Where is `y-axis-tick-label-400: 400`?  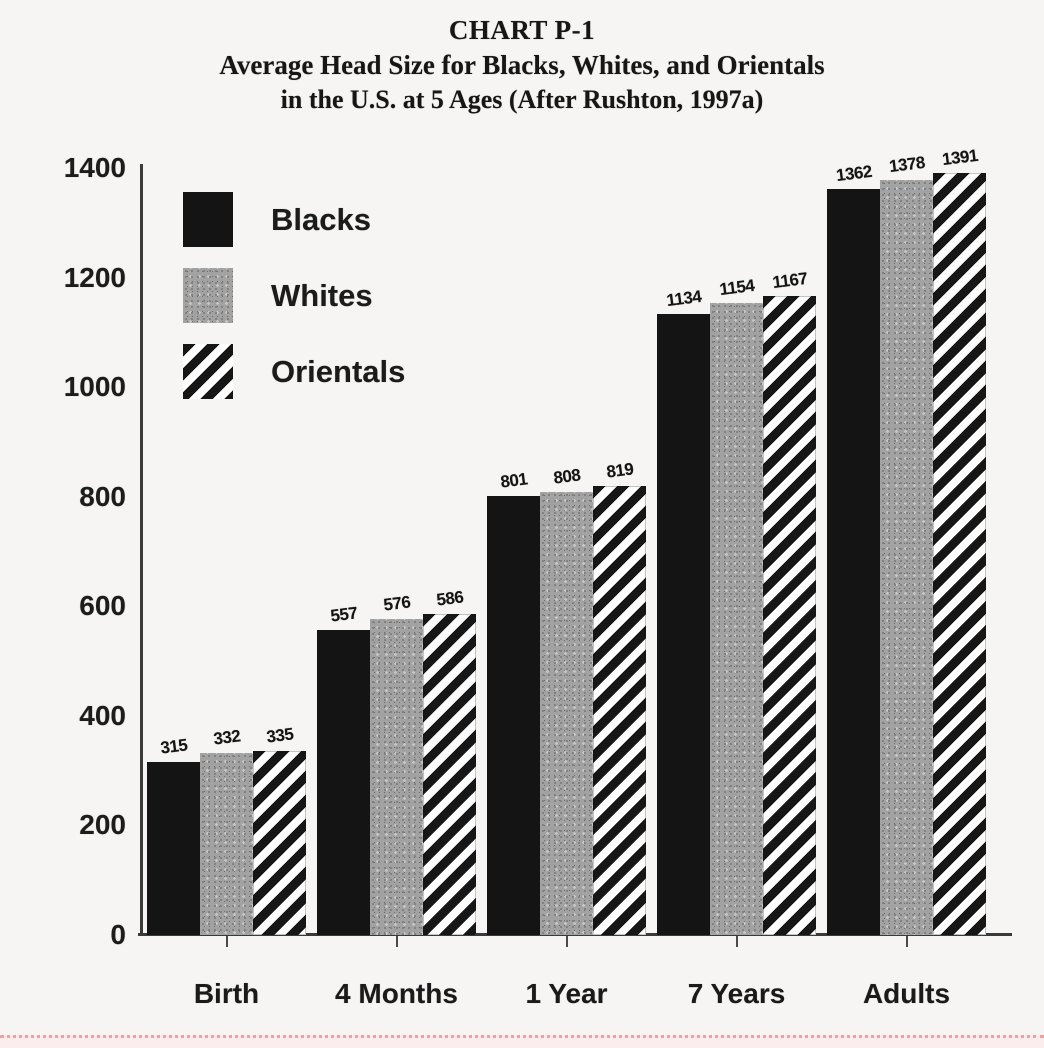
y-axis-tick-label-400: 400 is located at coordinates (102, 715).